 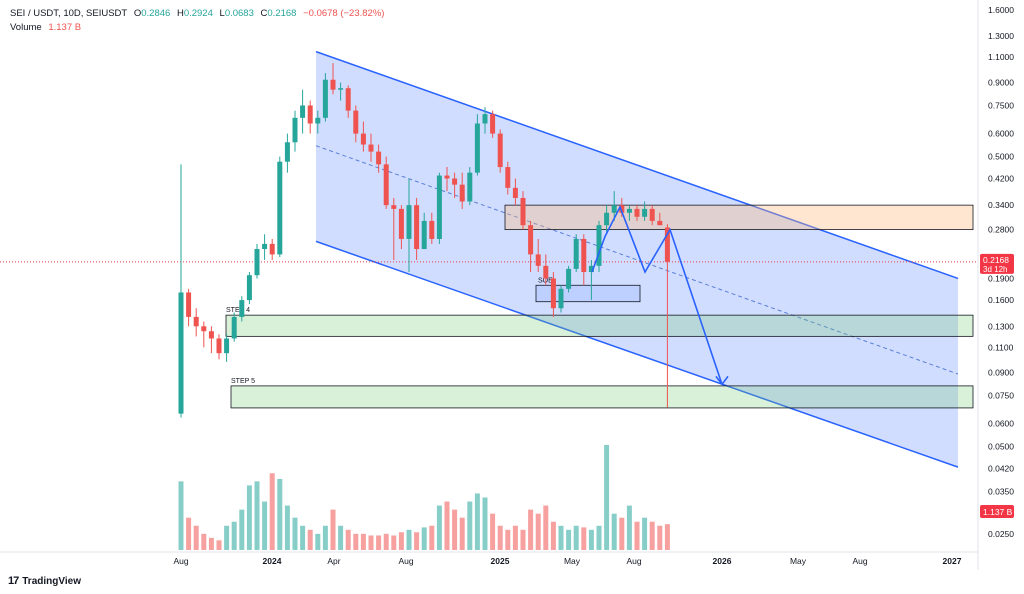 I want to click on high-number: 0.2924, so click(x=198, y=13).